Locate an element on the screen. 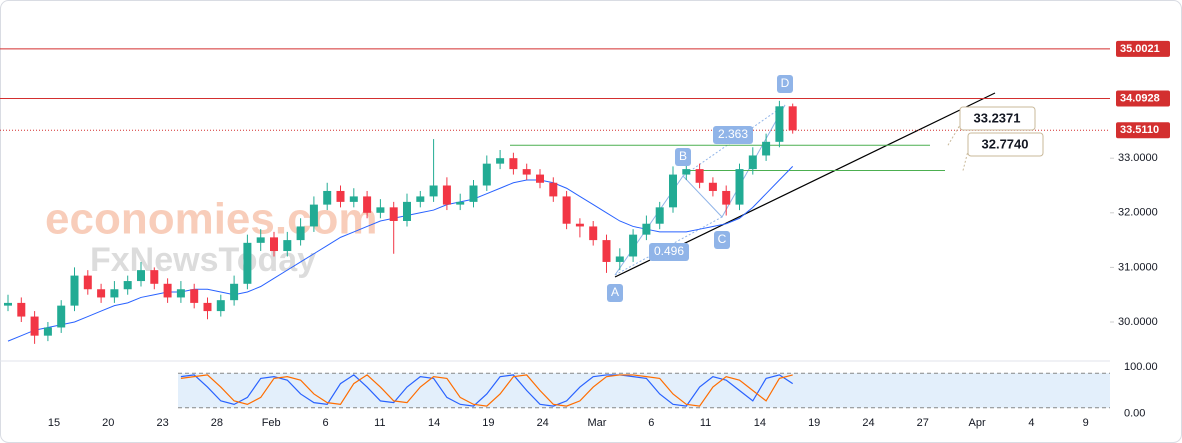  x-tick-label: 28 is located at coordinates (217, 423).